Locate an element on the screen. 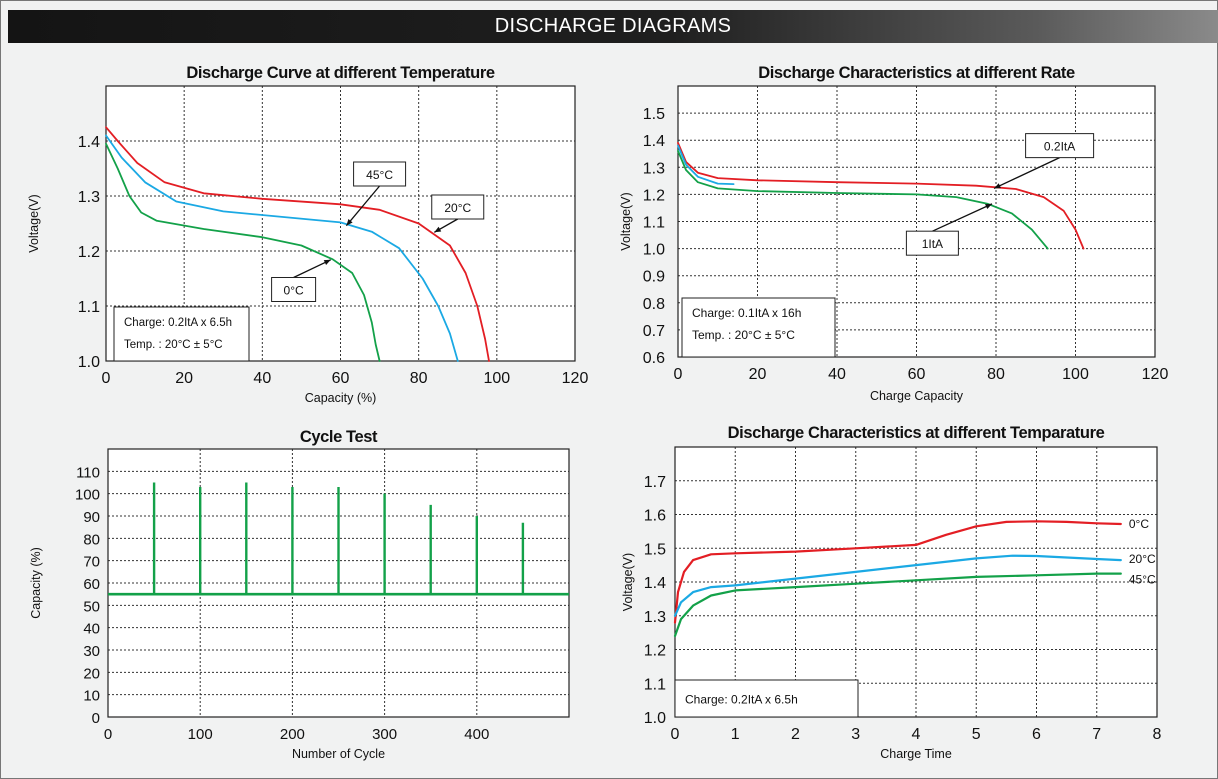  x-tick-label: 300 is located at coordinates (384, 734).